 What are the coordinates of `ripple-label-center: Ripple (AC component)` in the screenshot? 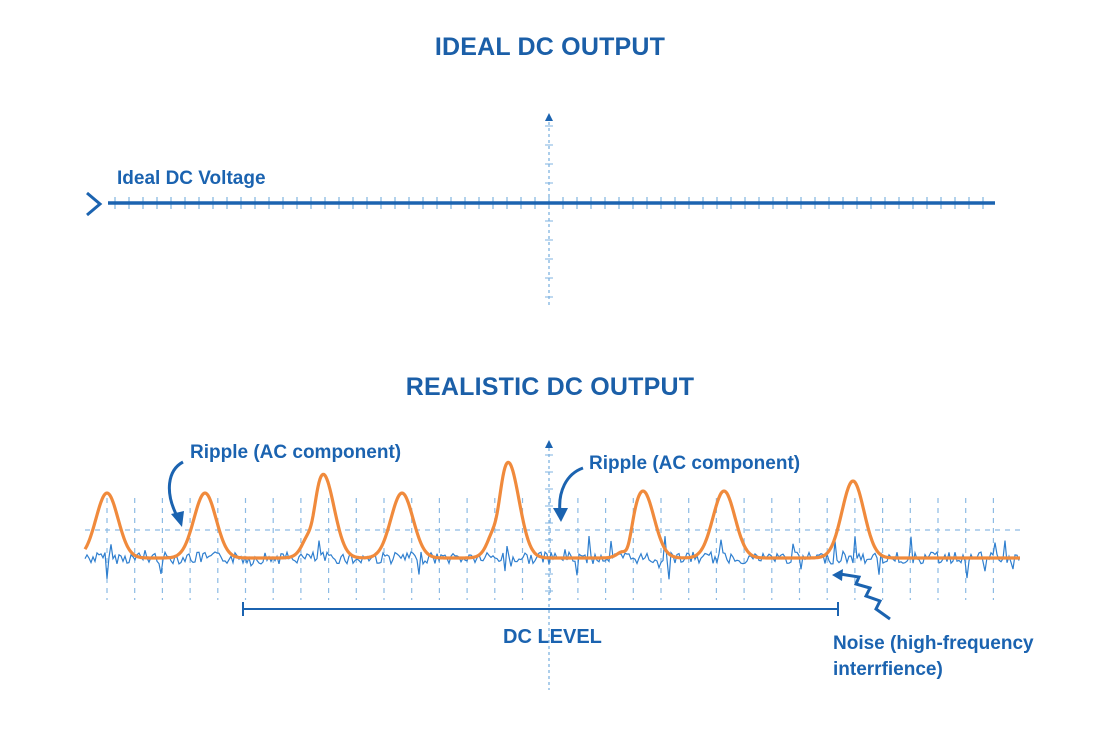 It's located at (695, 463).